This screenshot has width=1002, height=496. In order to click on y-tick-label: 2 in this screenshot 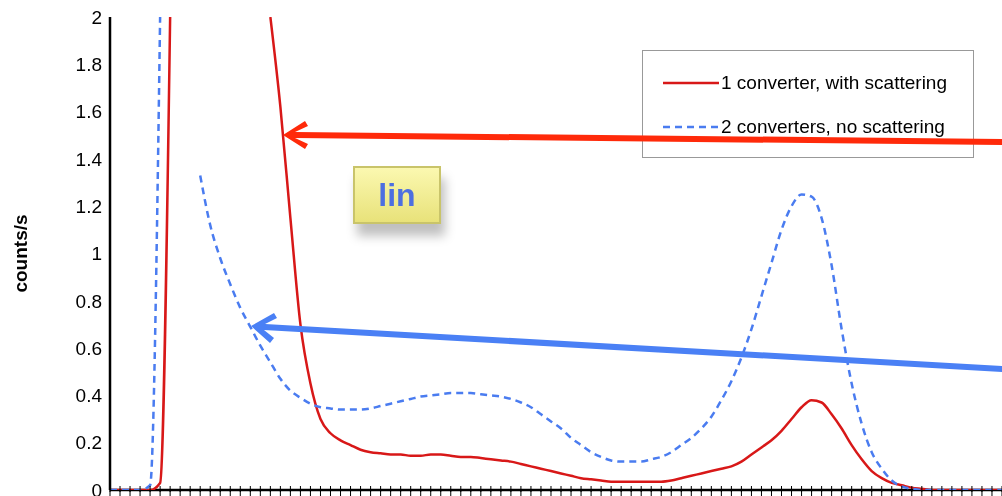, I will do `click(96, 17)`.